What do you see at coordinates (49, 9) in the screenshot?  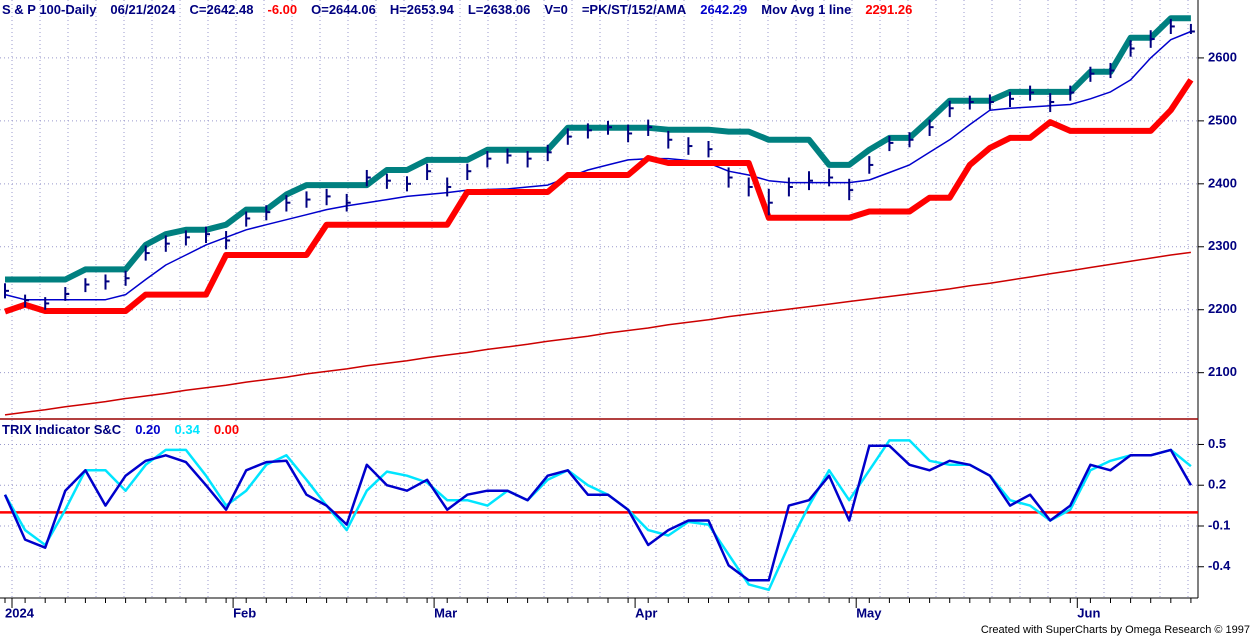 I see `title-item: S & P 100-Daily` at bounding box center [49, 9].